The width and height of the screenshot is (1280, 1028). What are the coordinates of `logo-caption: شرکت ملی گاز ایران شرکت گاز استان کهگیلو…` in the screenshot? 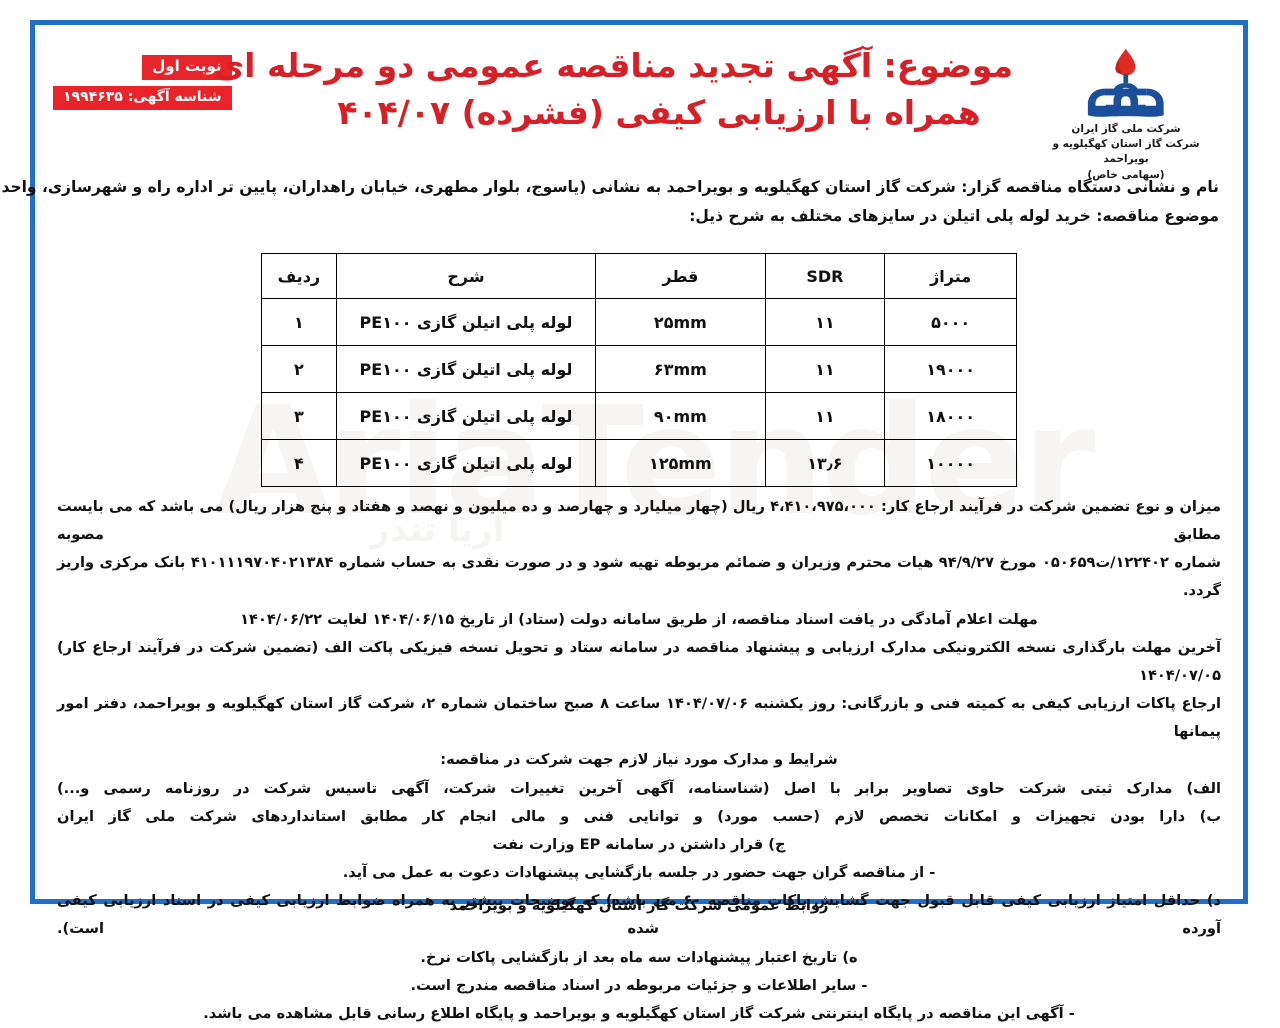 It's located at (1126, 152).